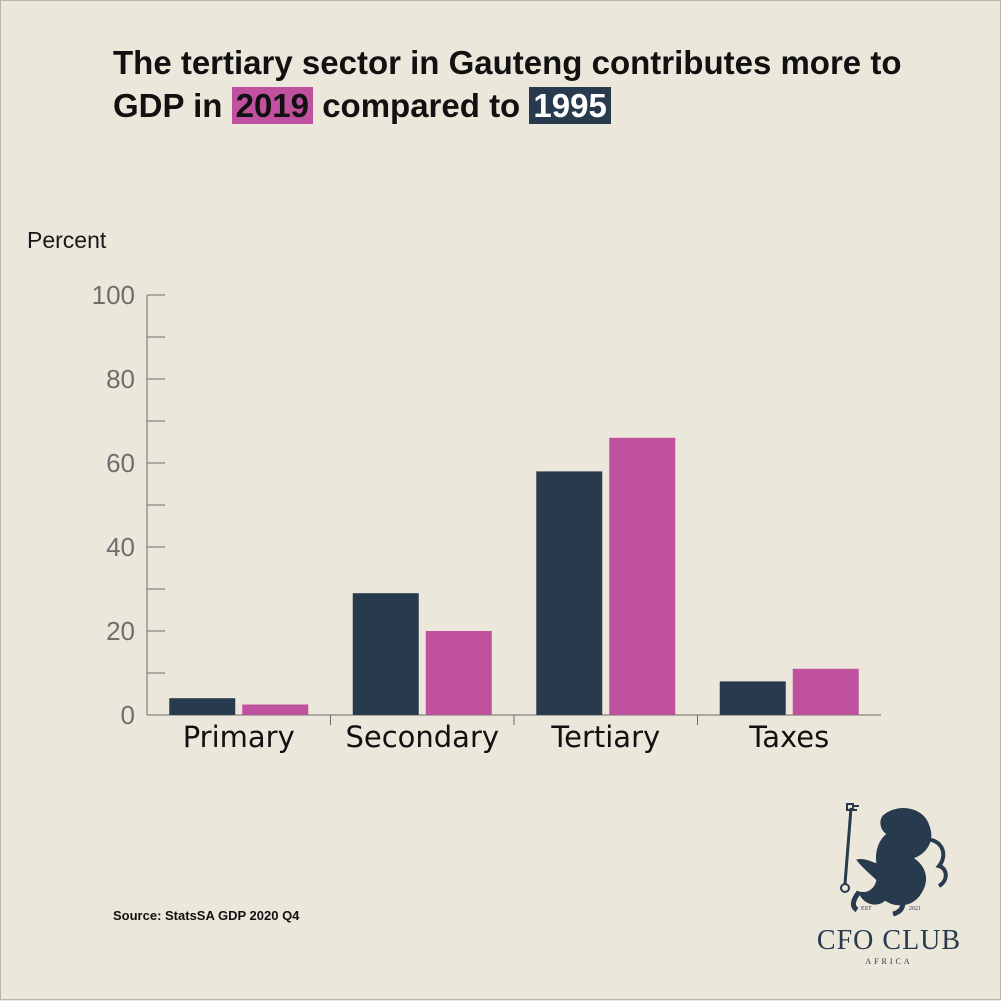 The width and height of the screenshot is (1001, 1001). Describe the element at coordinates (67, 240) in the screenshot. I see `y-axis-label: Percent` at that location.